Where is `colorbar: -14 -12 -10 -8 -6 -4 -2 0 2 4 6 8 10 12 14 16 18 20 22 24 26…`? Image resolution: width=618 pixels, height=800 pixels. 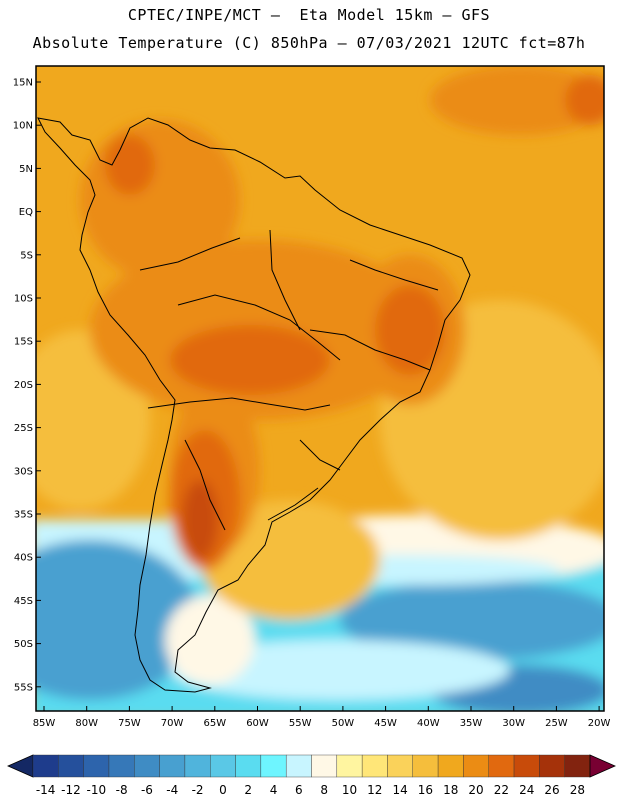 colorbar: -14 -12 -10 -8 -6 -4 -2 0 2 4 6 8 10 12 14 16 18 20 22 24 26… is located at coordinates (311, 775).